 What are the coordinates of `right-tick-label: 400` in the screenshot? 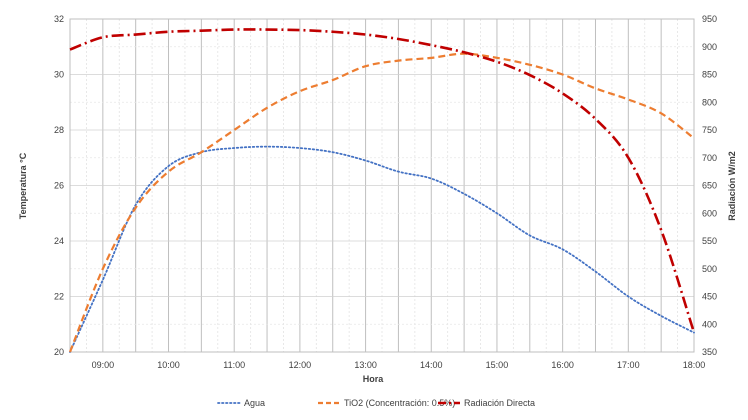 It's located at (709, 324).